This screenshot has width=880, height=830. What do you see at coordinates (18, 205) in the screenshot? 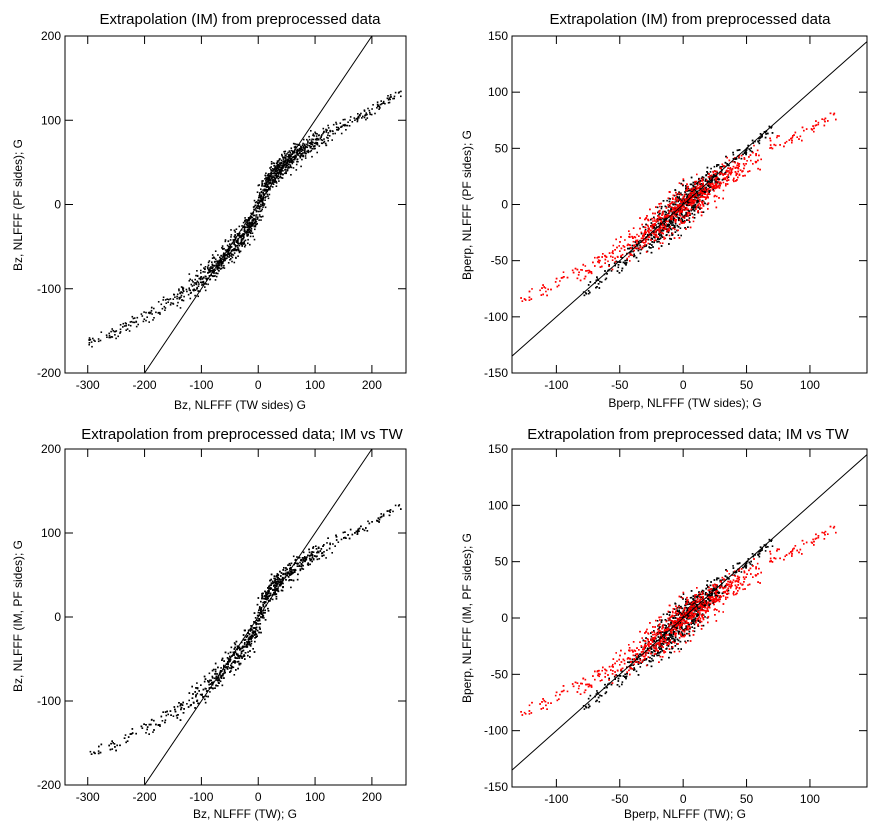
I see `y-axis-label: Bz, NLFFF (PF sides); G` at bounding box center [18, 205].